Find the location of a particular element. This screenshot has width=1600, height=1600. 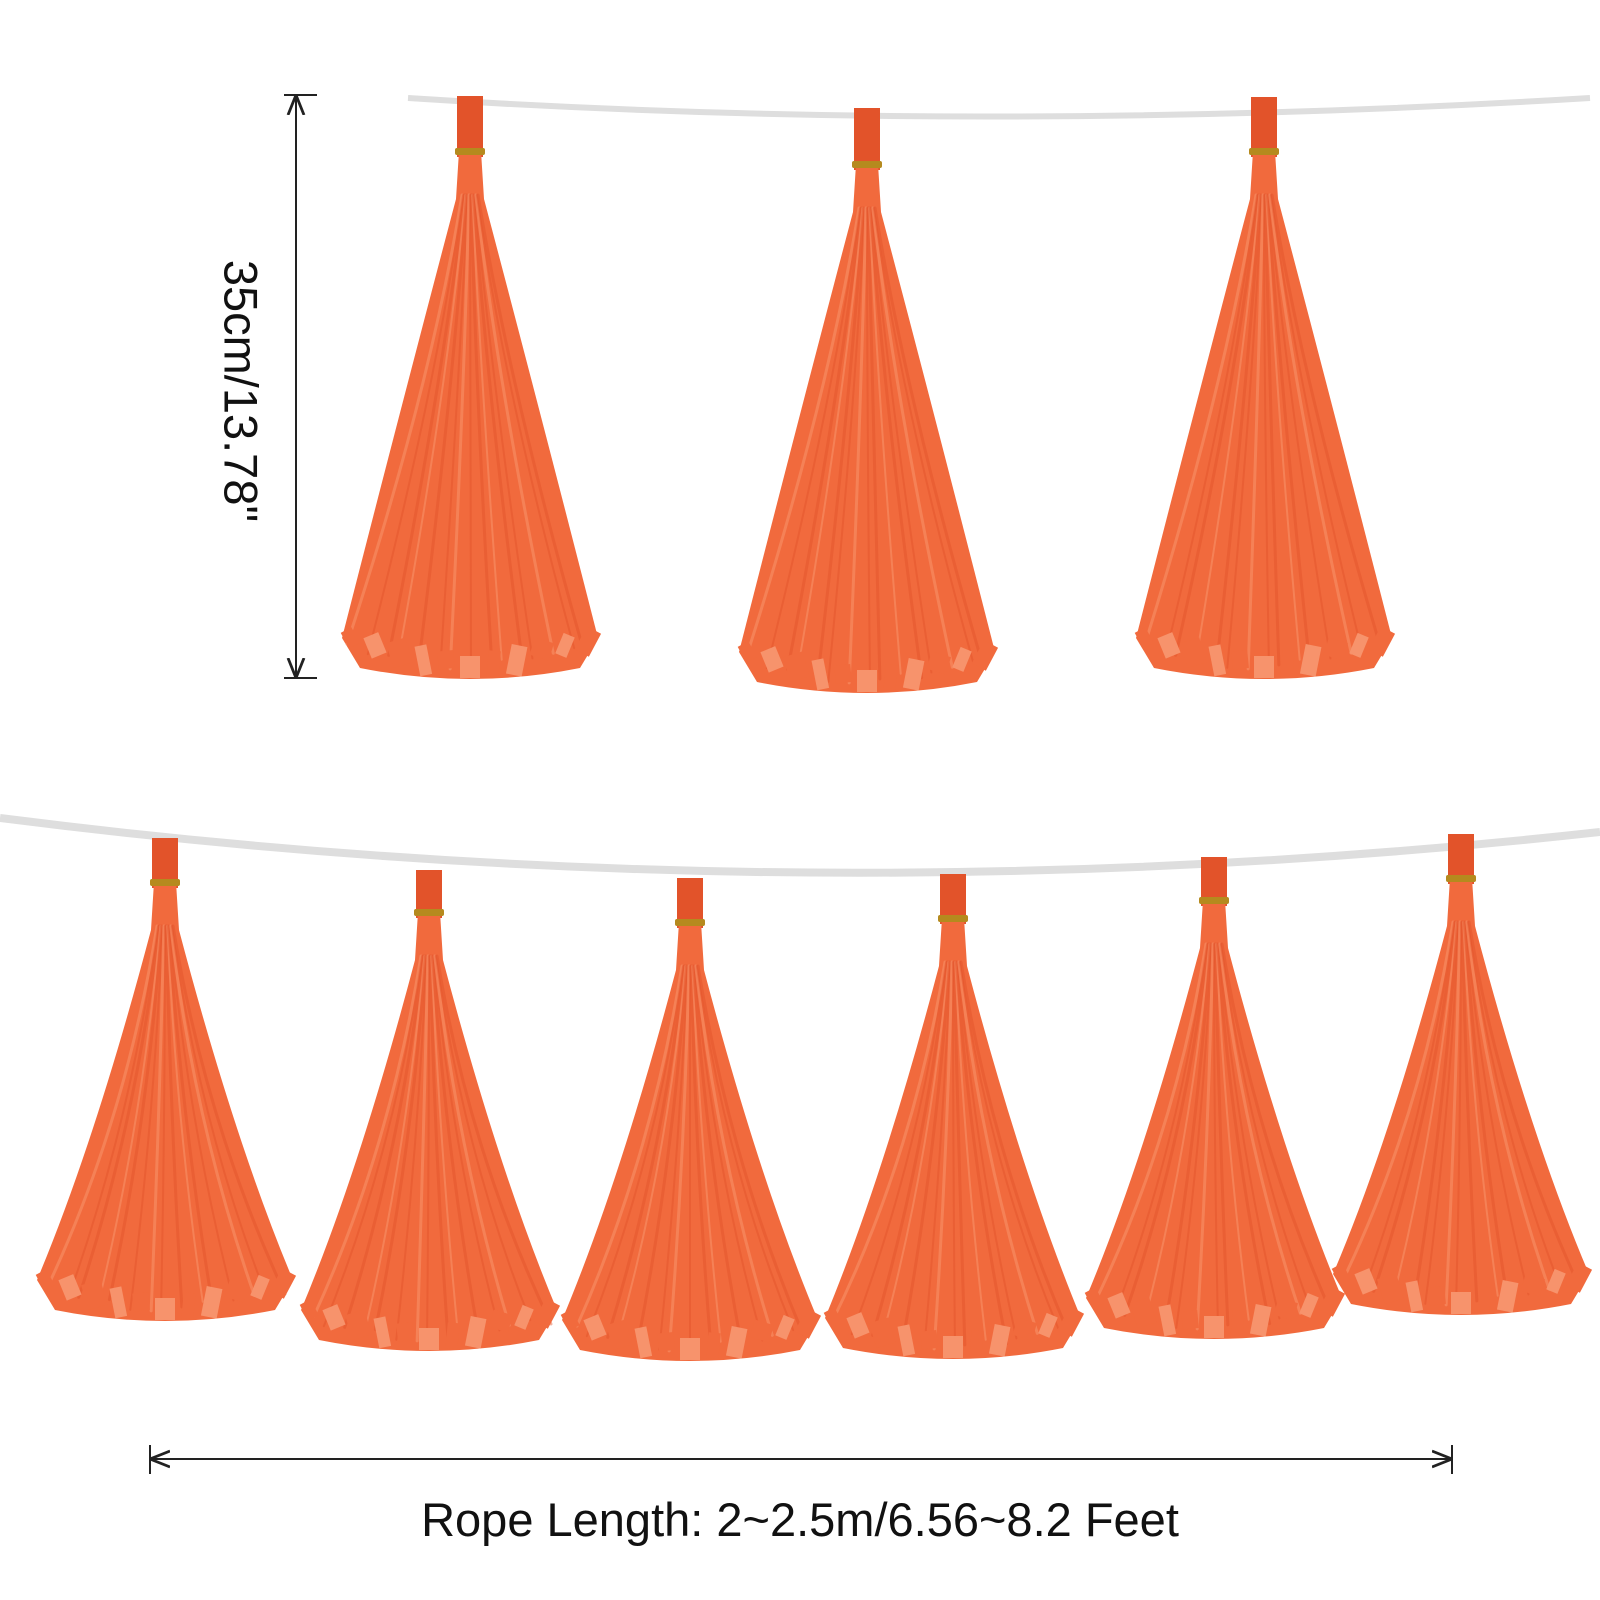

tassel-tab is located at coordinates (1264, 127).